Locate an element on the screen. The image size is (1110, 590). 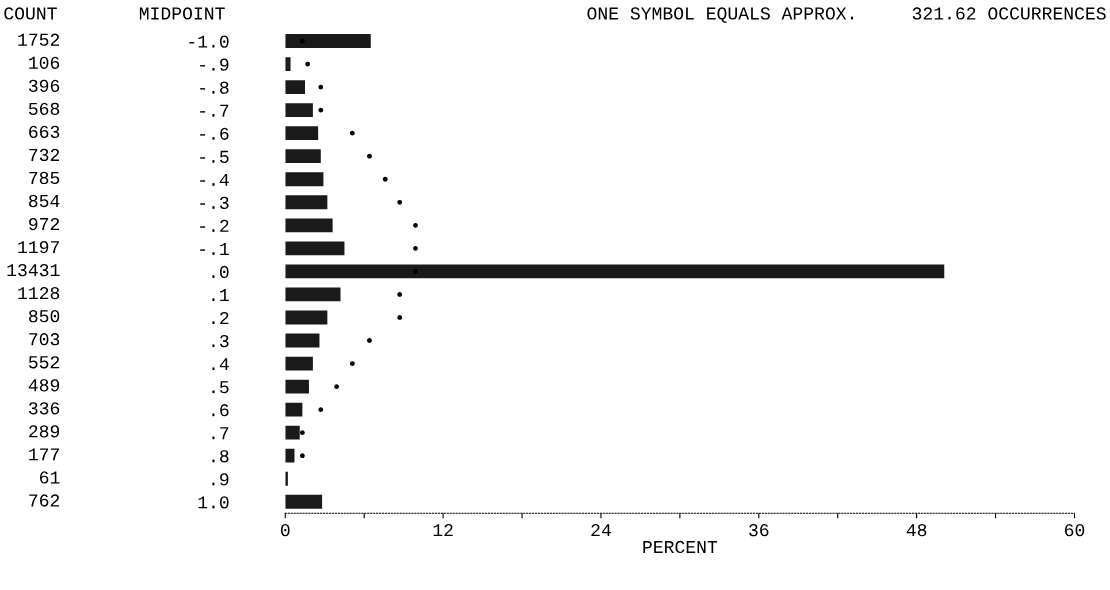
y-tick-label: -.2 is located at coordinates (214, 225).